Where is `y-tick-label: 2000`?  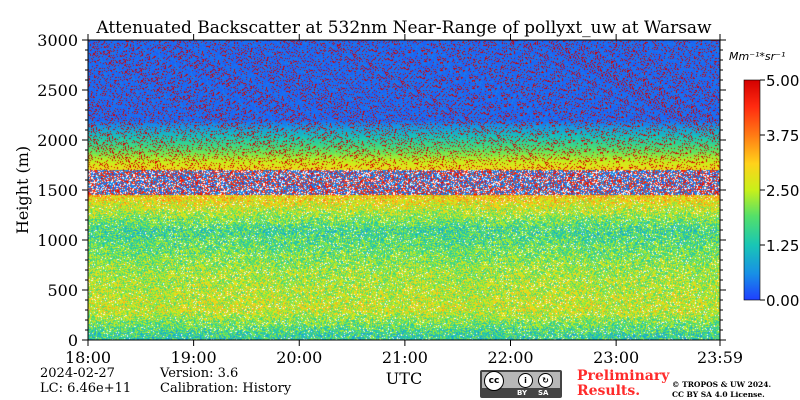
y-tick-label: 2000 is located at coordinates (57, 140).